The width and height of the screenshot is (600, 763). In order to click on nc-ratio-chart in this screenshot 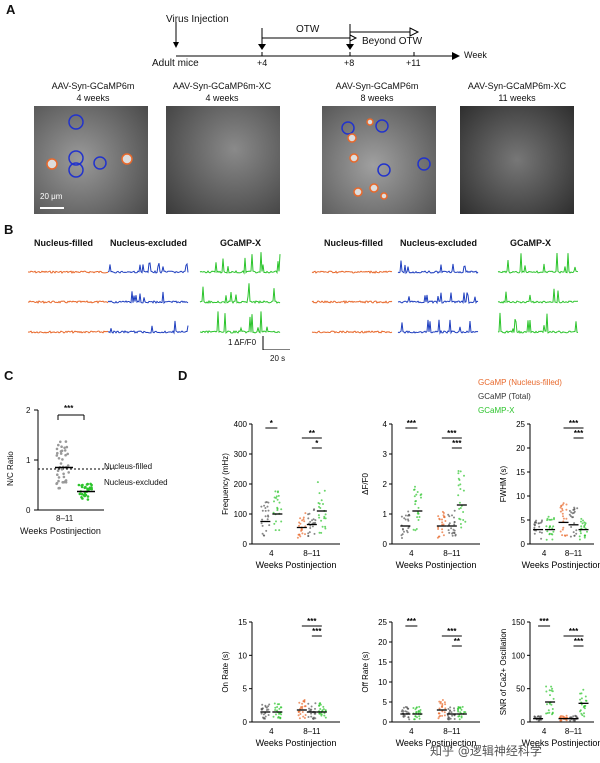, I will do `click(74, 460)`.